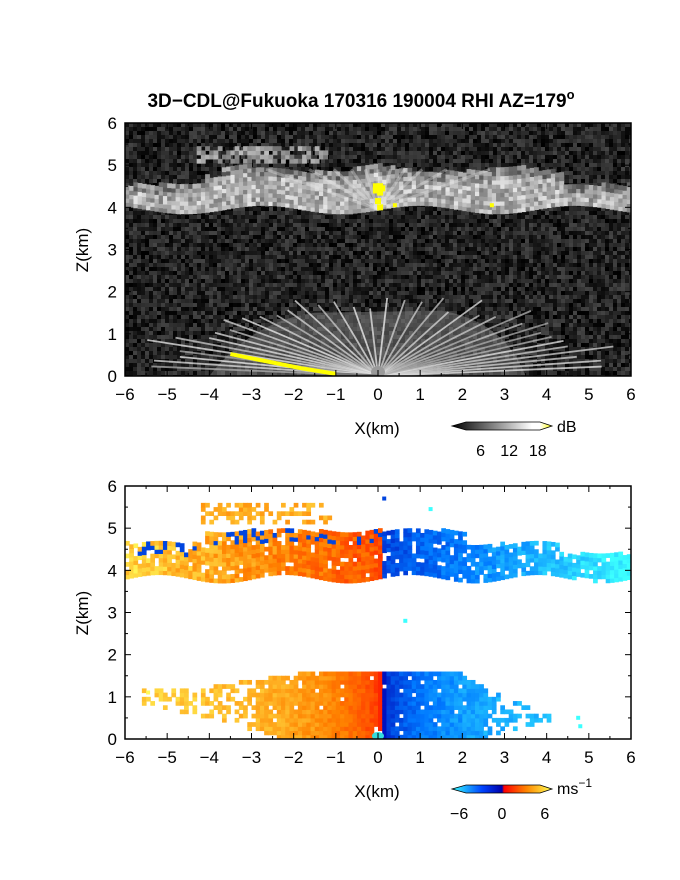 This screenshot has width=680, height=880. Describe the element at coordinates (380, 336) in the screenshot. I see `reflectivity-lower-fan` at that location.